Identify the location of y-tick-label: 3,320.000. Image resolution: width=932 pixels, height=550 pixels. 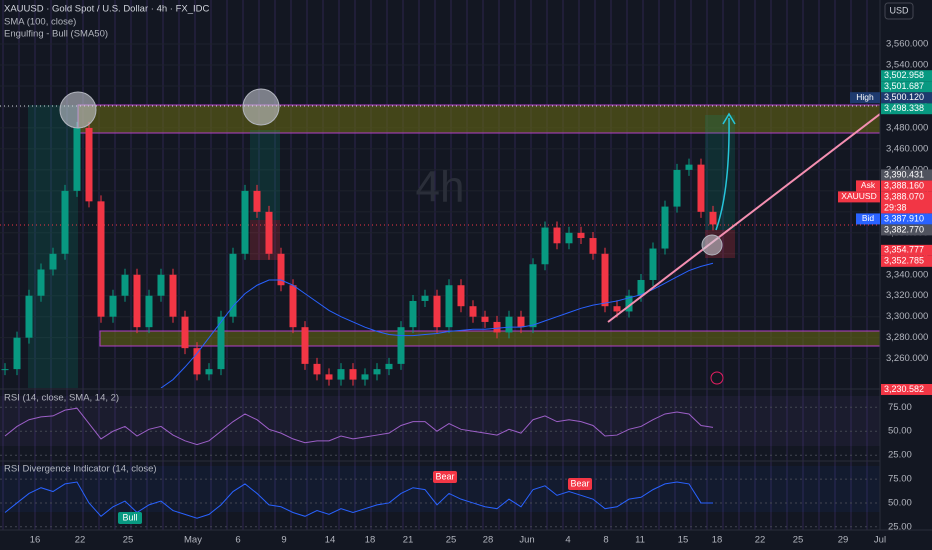
(907, 295).